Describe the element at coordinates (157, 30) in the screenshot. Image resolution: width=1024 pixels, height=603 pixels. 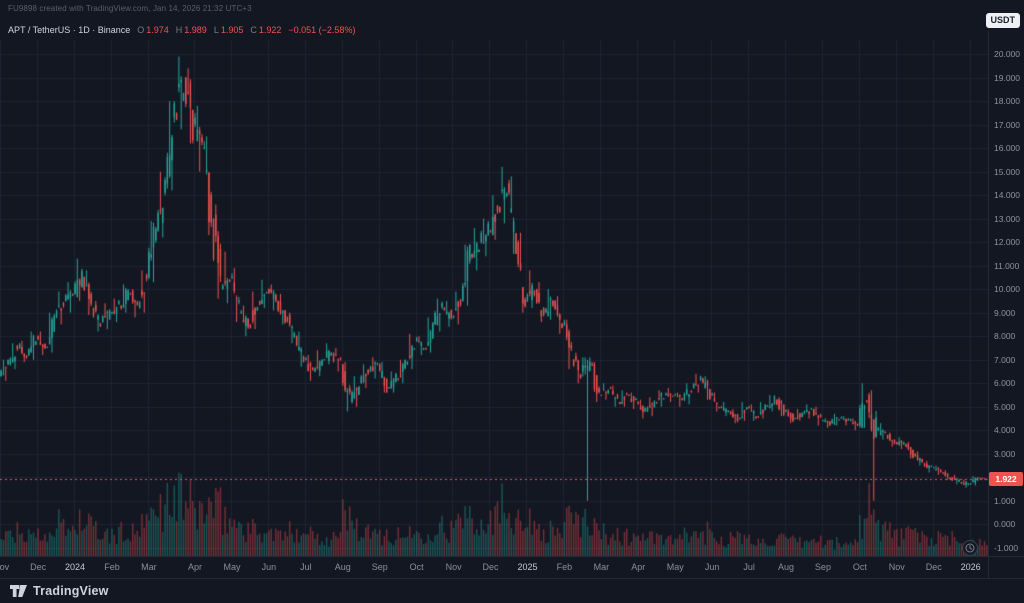
I see `ohlc-open-value: 1.974` at that location.